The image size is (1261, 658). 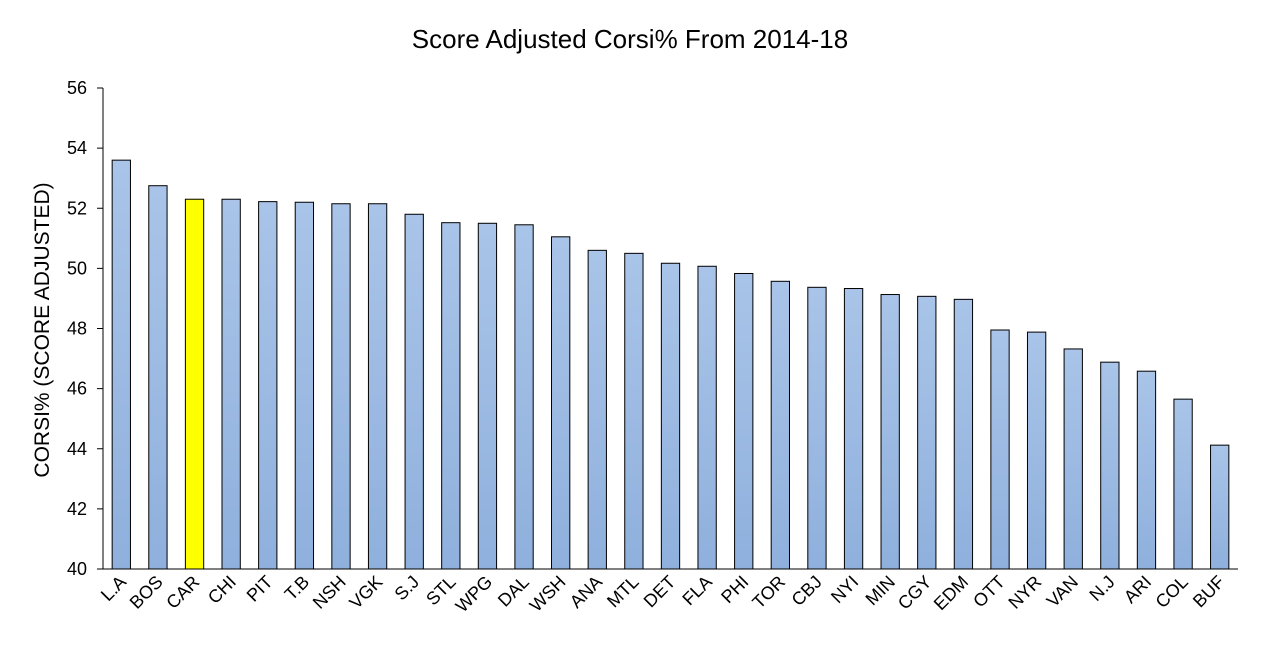 I want to click on y-tick-label: 50, so click(x=77, y=268).